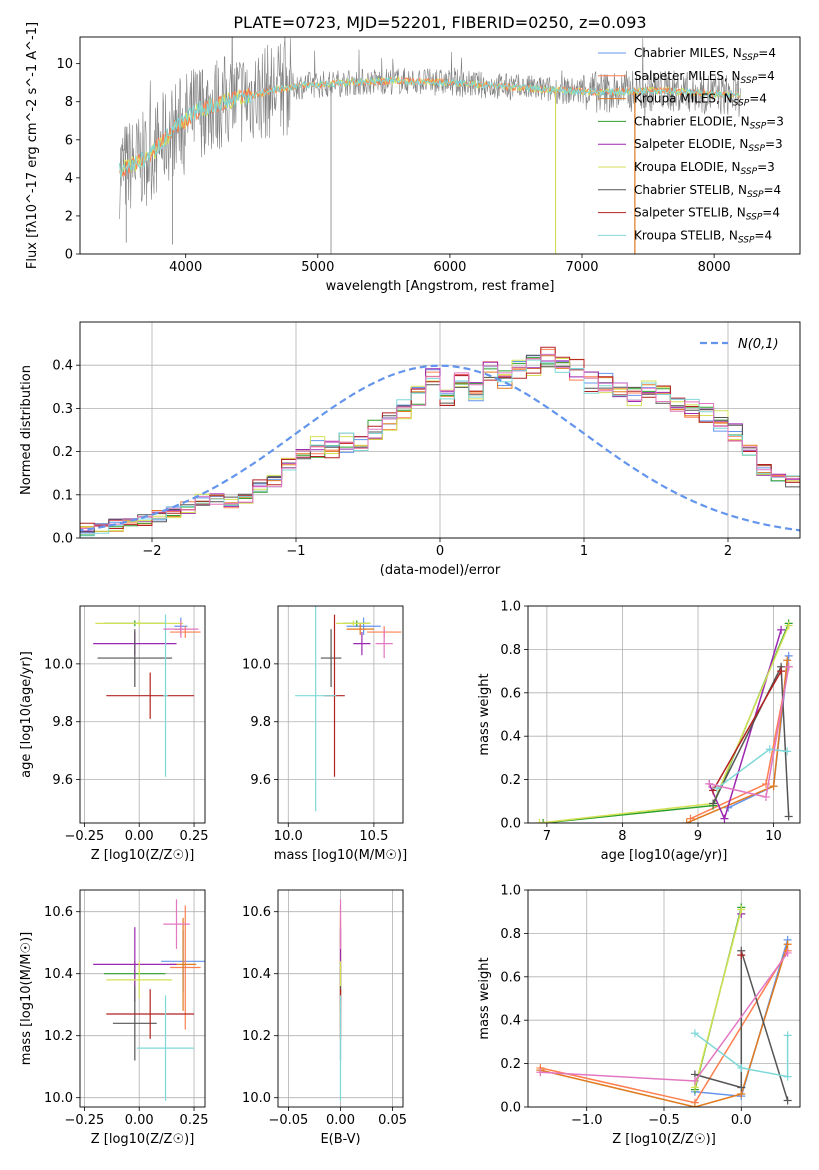 This screenshot has height=1170, width=819. Describe the element at coordinates (373, 836) in the screenshot. I see `x-tick-label: 10.5` at that location.